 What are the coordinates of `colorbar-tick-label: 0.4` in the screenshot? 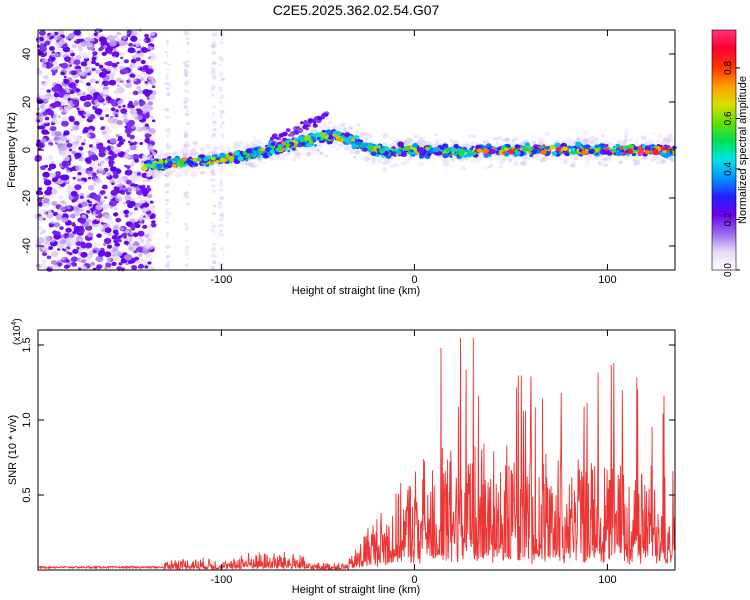 It's located at (728, 169).